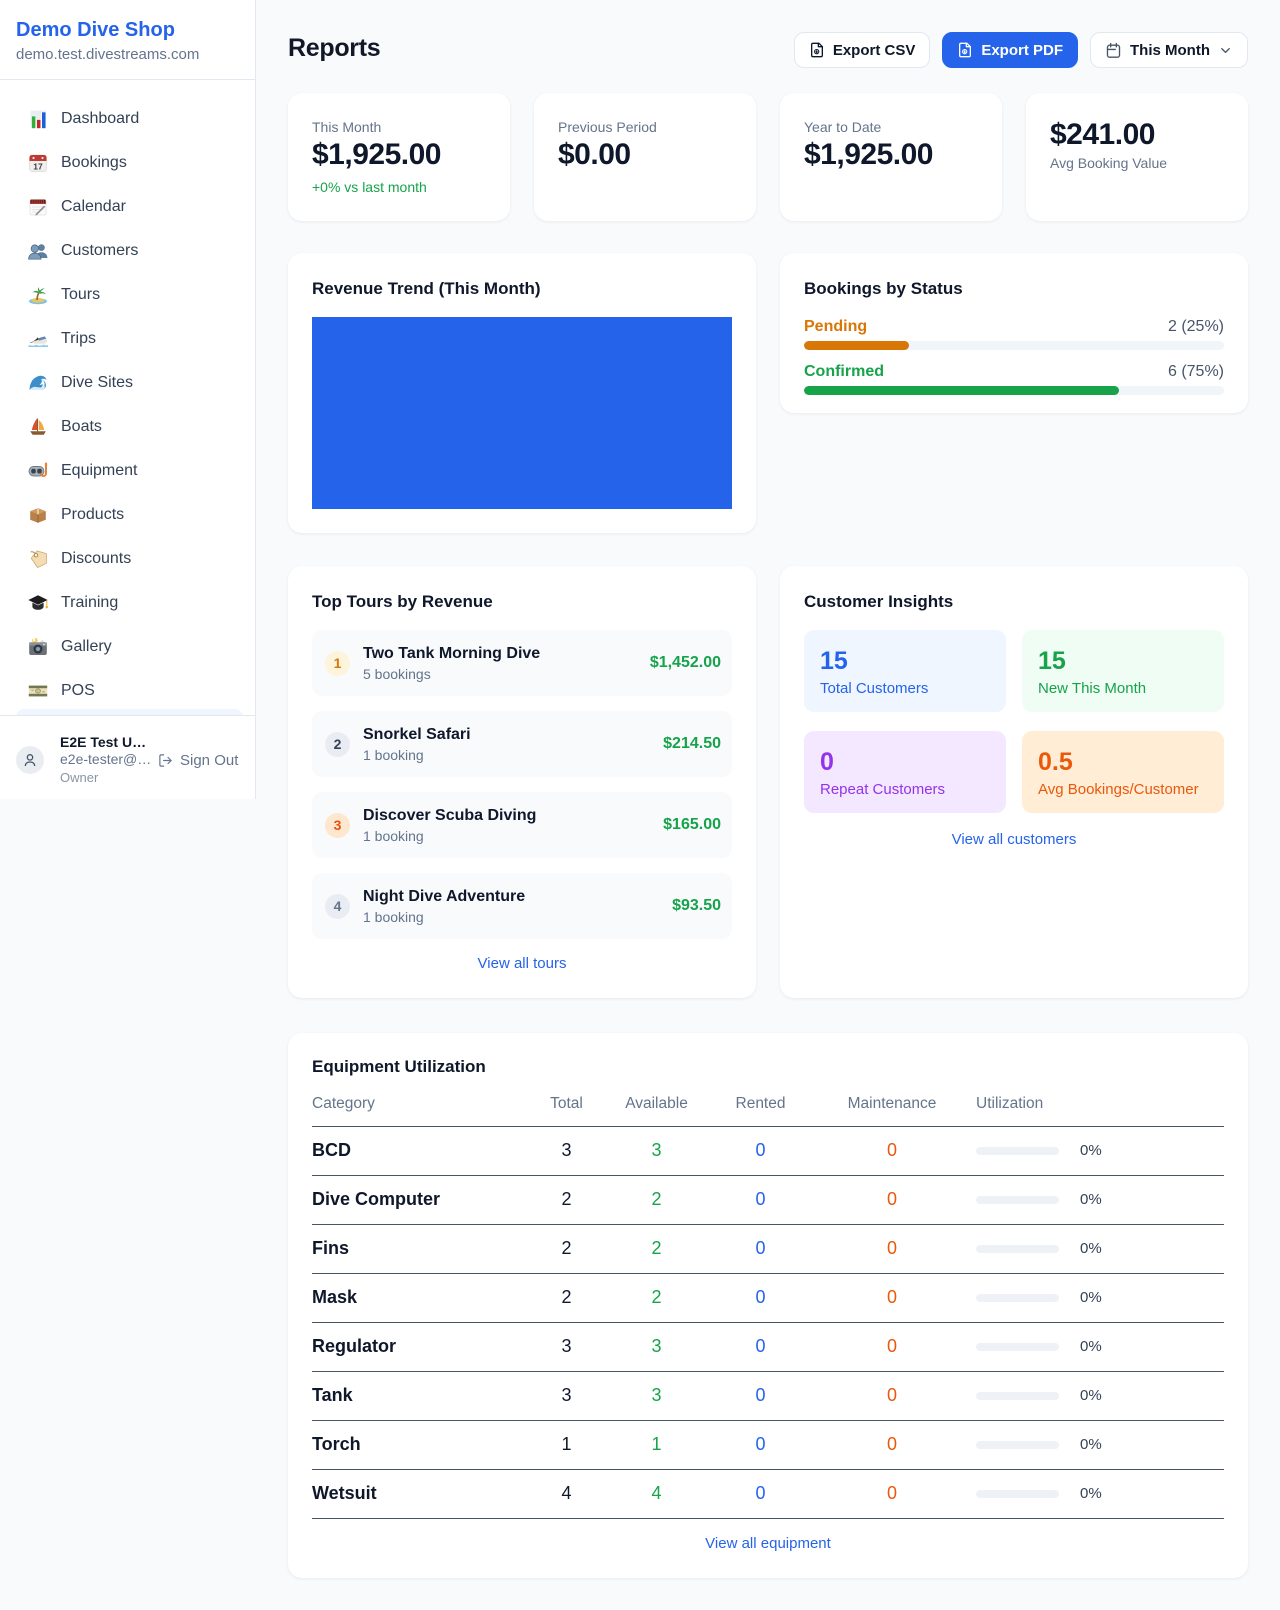 Image resolution: width=1280 pixels, height=1610 pixels. What do you see at coordinates (38, 166) in the screenshot?
I see `svg-text: 17` at bounding box center [38, 166].